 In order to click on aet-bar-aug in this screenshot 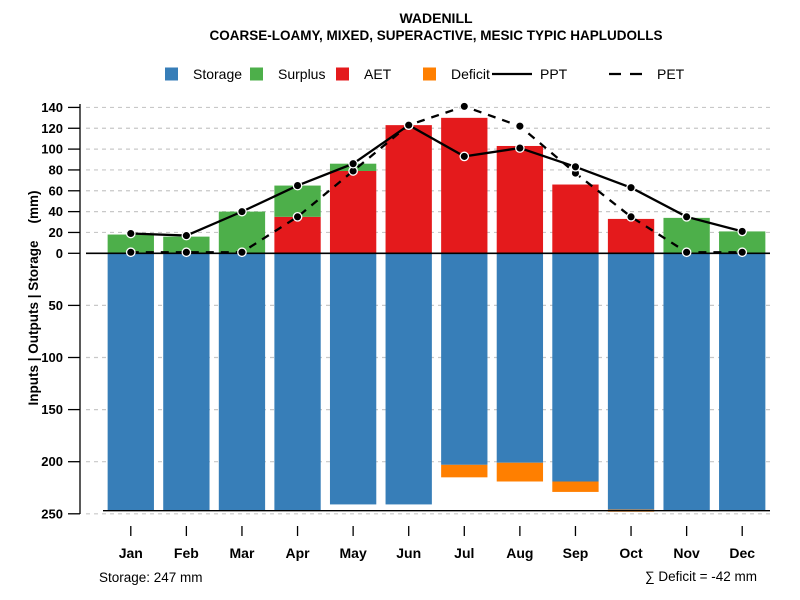, I will do `click(520, 199)`.